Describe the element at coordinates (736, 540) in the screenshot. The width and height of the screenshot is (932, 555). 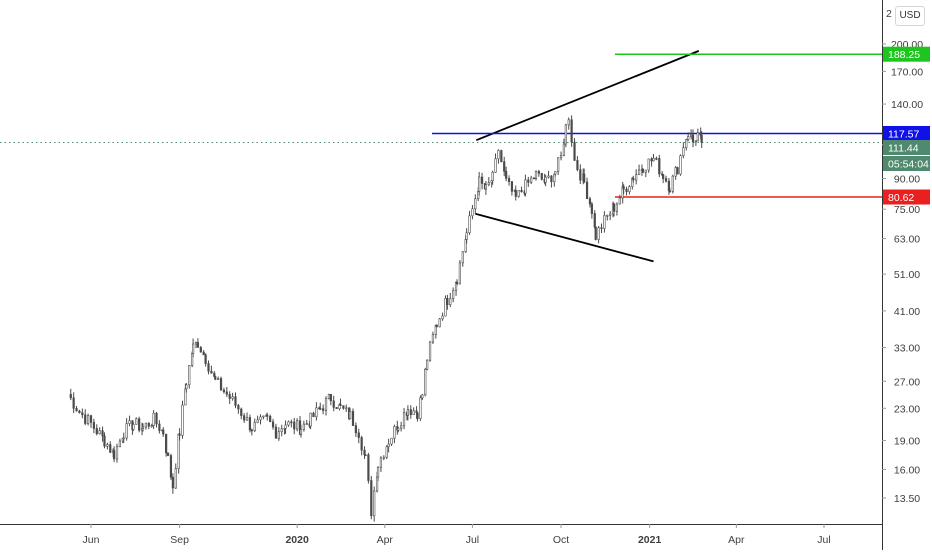
I see `x-tick-label: Apr` at that location.